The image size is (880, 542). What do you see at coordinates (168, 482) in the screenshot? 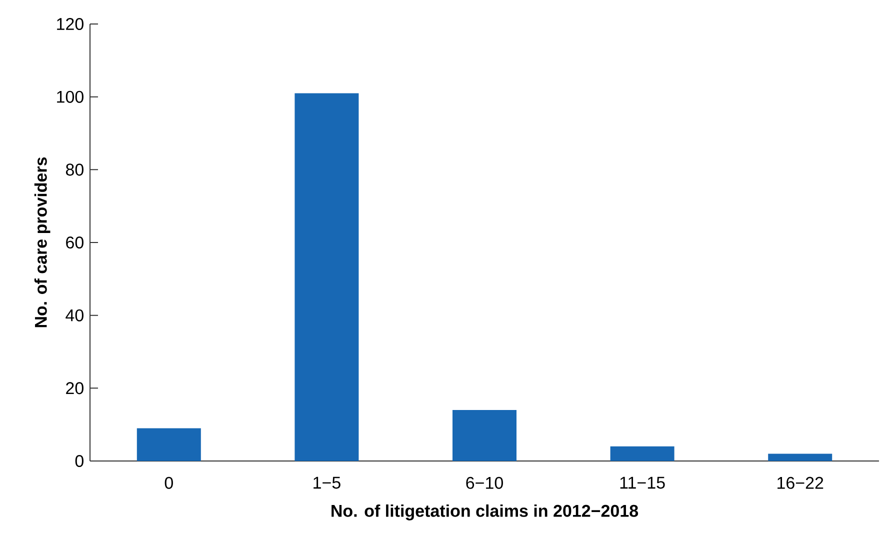
I see `x-tick-label: 0` at bounding box center [168, 482].